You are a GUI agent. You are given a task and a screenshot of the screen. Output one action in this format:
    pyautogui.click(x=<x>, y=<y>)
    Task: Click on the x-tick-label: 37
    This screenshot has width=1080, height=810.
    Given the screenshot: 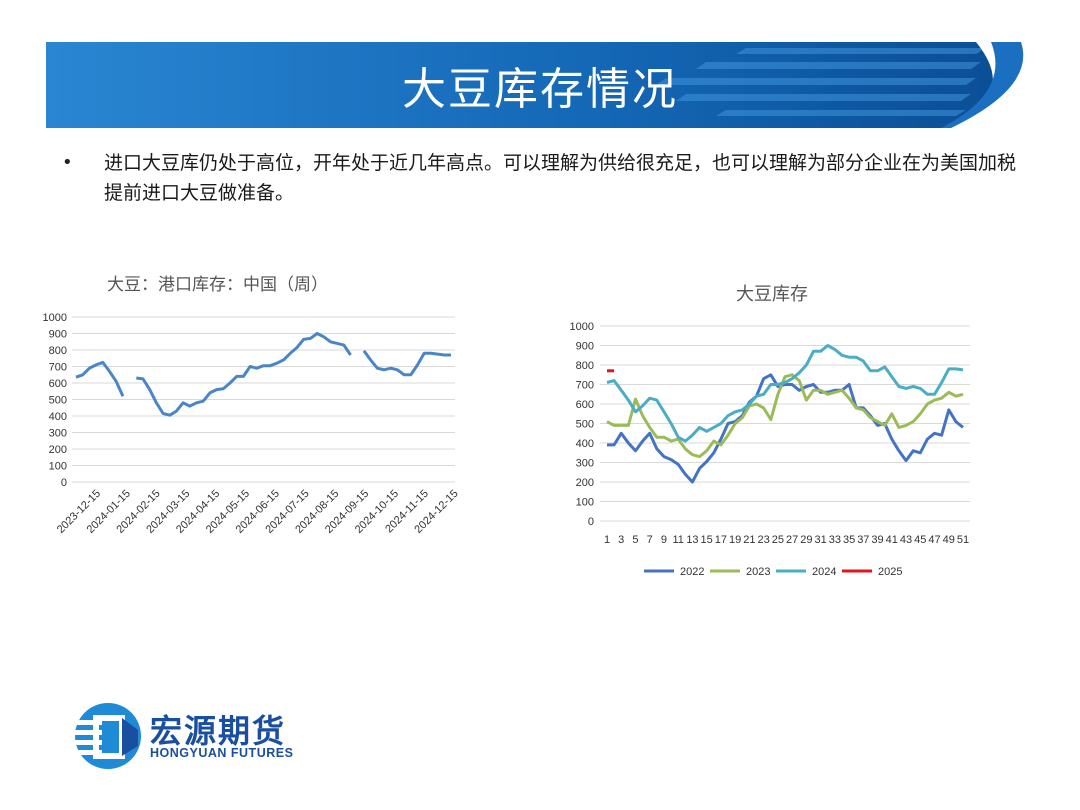 What is the action you would take?
    pyautogui.click(x=863, y=540)
    